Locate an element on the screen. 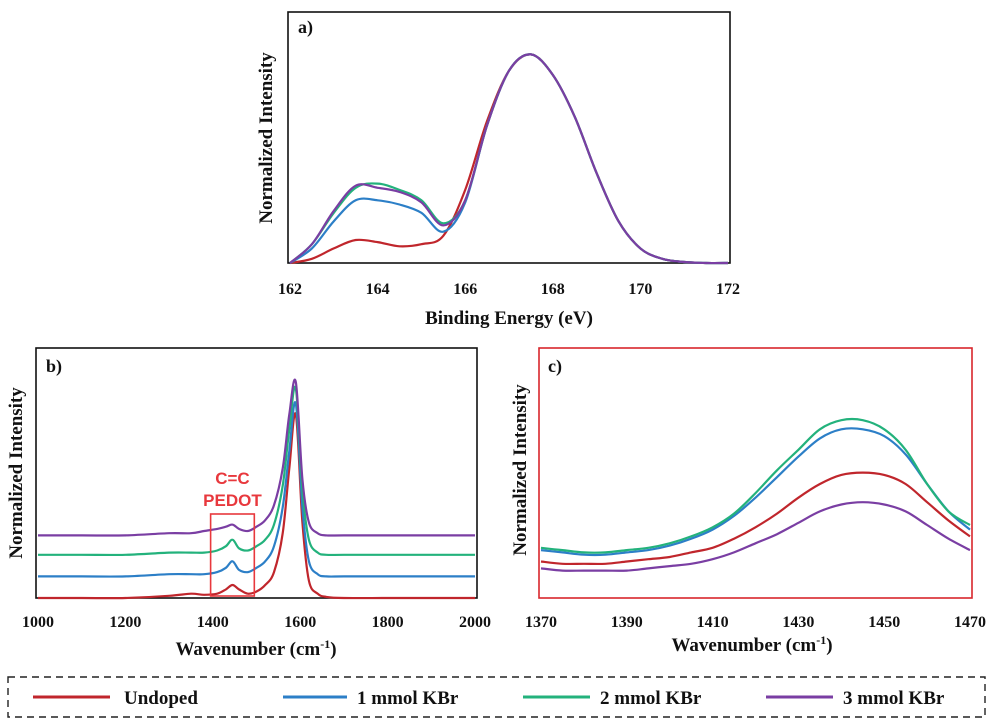 Image resolution: width=993 pixels, height=726 pixels. series-line-c-undoped is located at coordinates (755, 518).